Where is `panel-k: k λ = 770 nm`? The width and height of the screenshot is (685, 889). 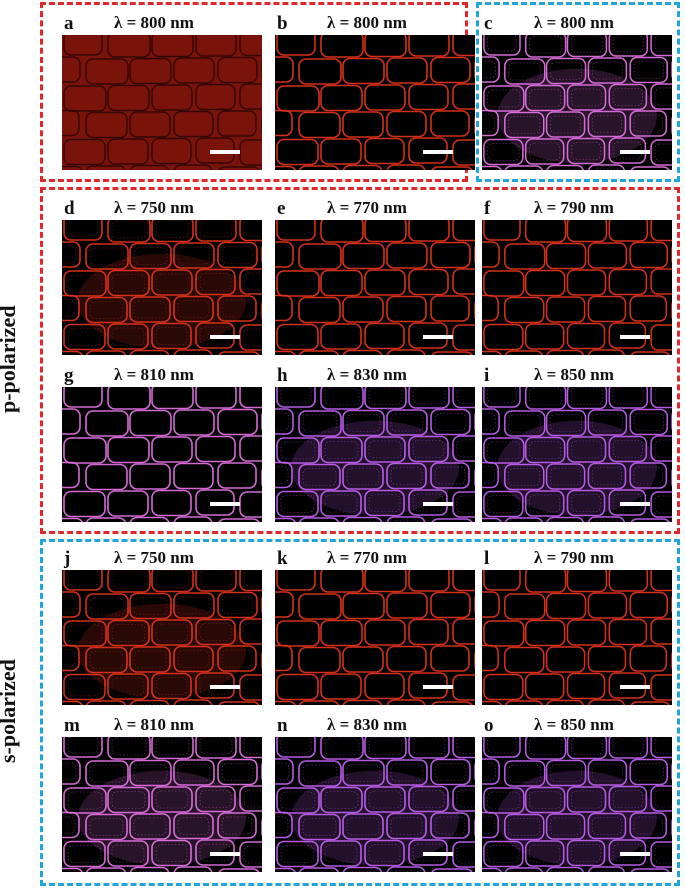
panel-k: k λ = 770 nm is located at coordinates (375, 626).